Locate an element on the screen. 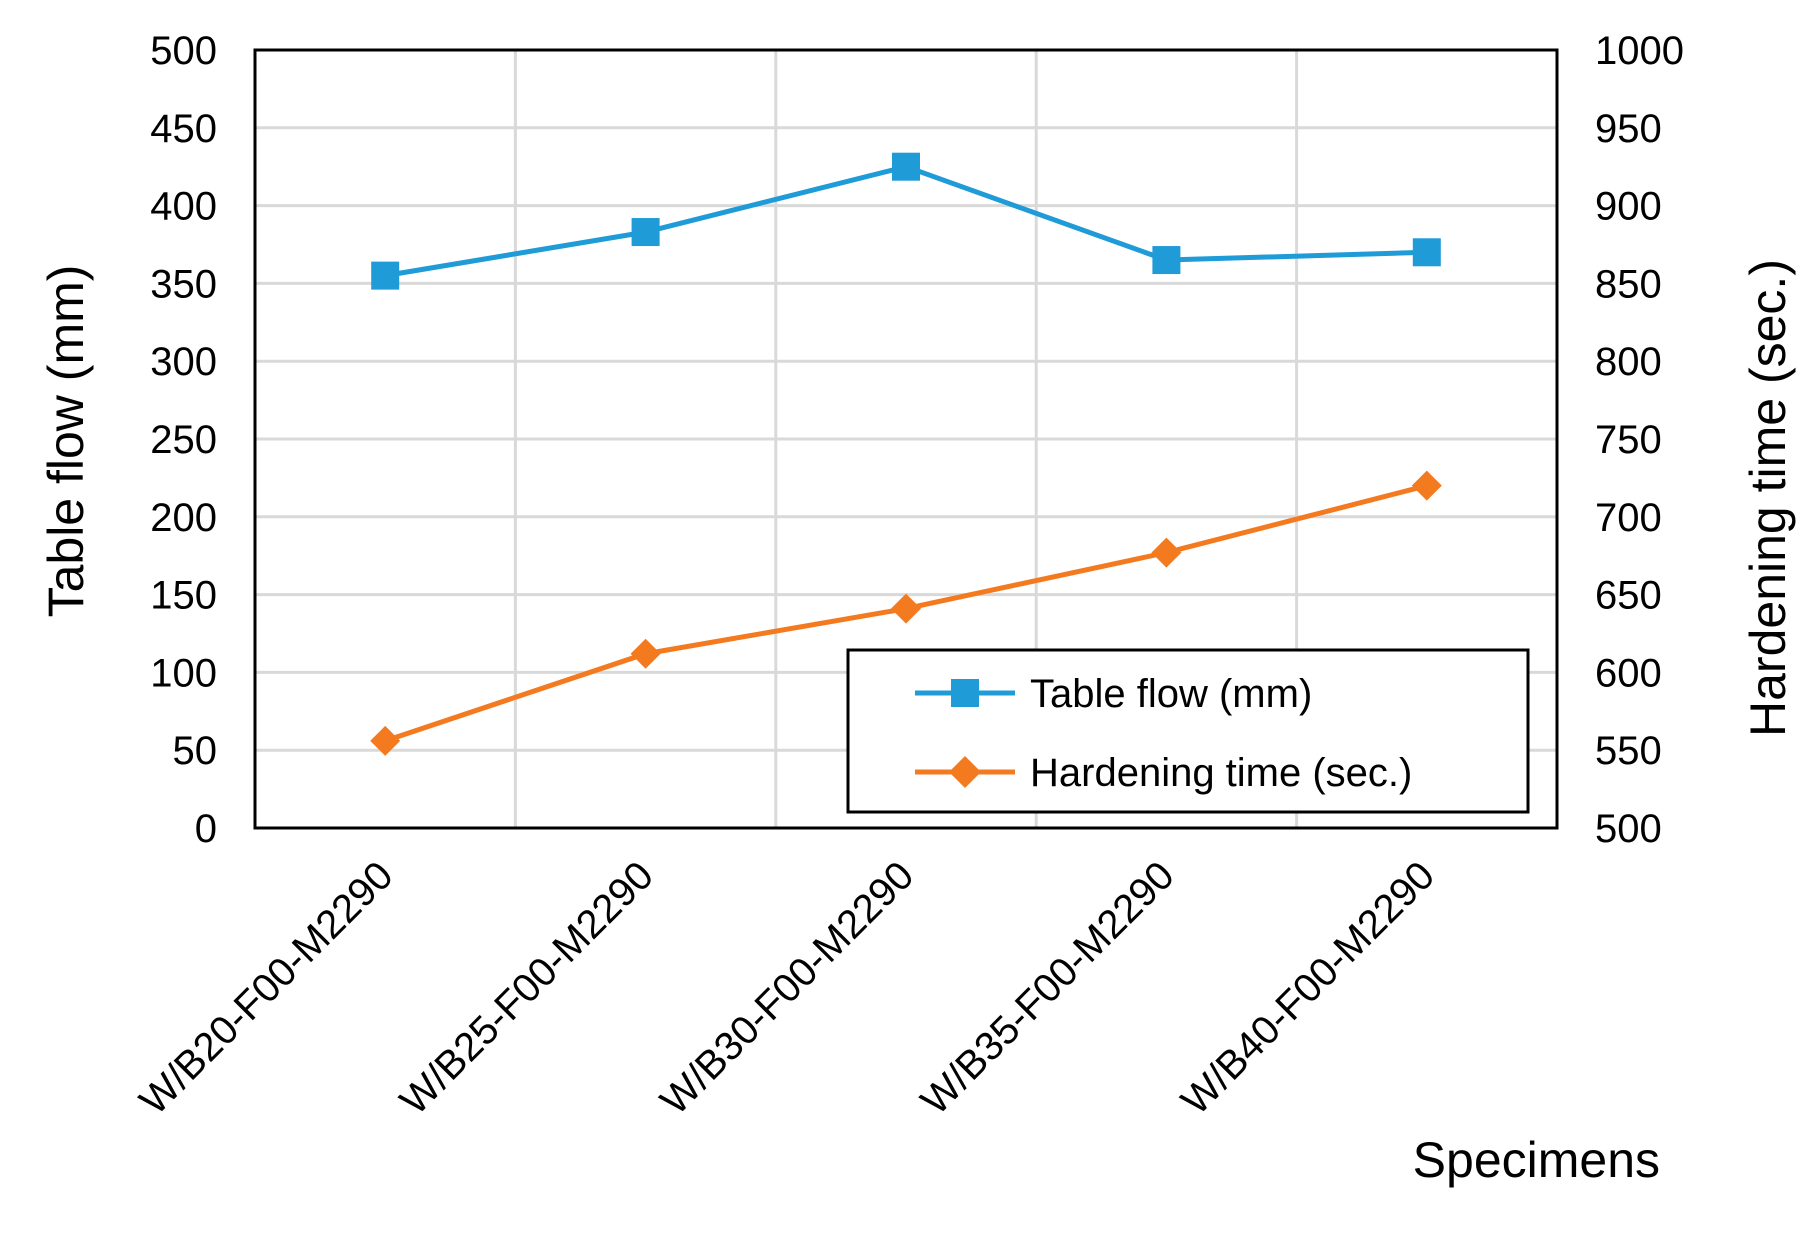  y-tick-label: 500 is located at coordinates (183, 51).